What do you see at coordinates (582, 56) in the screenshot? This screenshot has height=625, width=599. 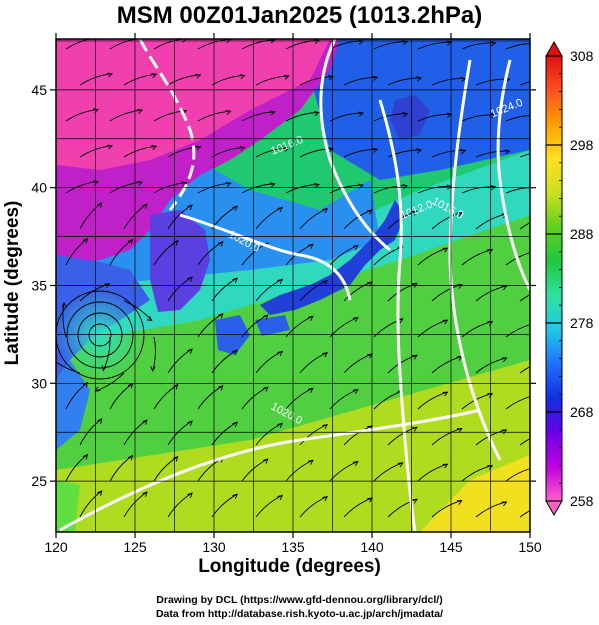 I see `colorbar-tick-label: 308` at bounding box center [582, 56].